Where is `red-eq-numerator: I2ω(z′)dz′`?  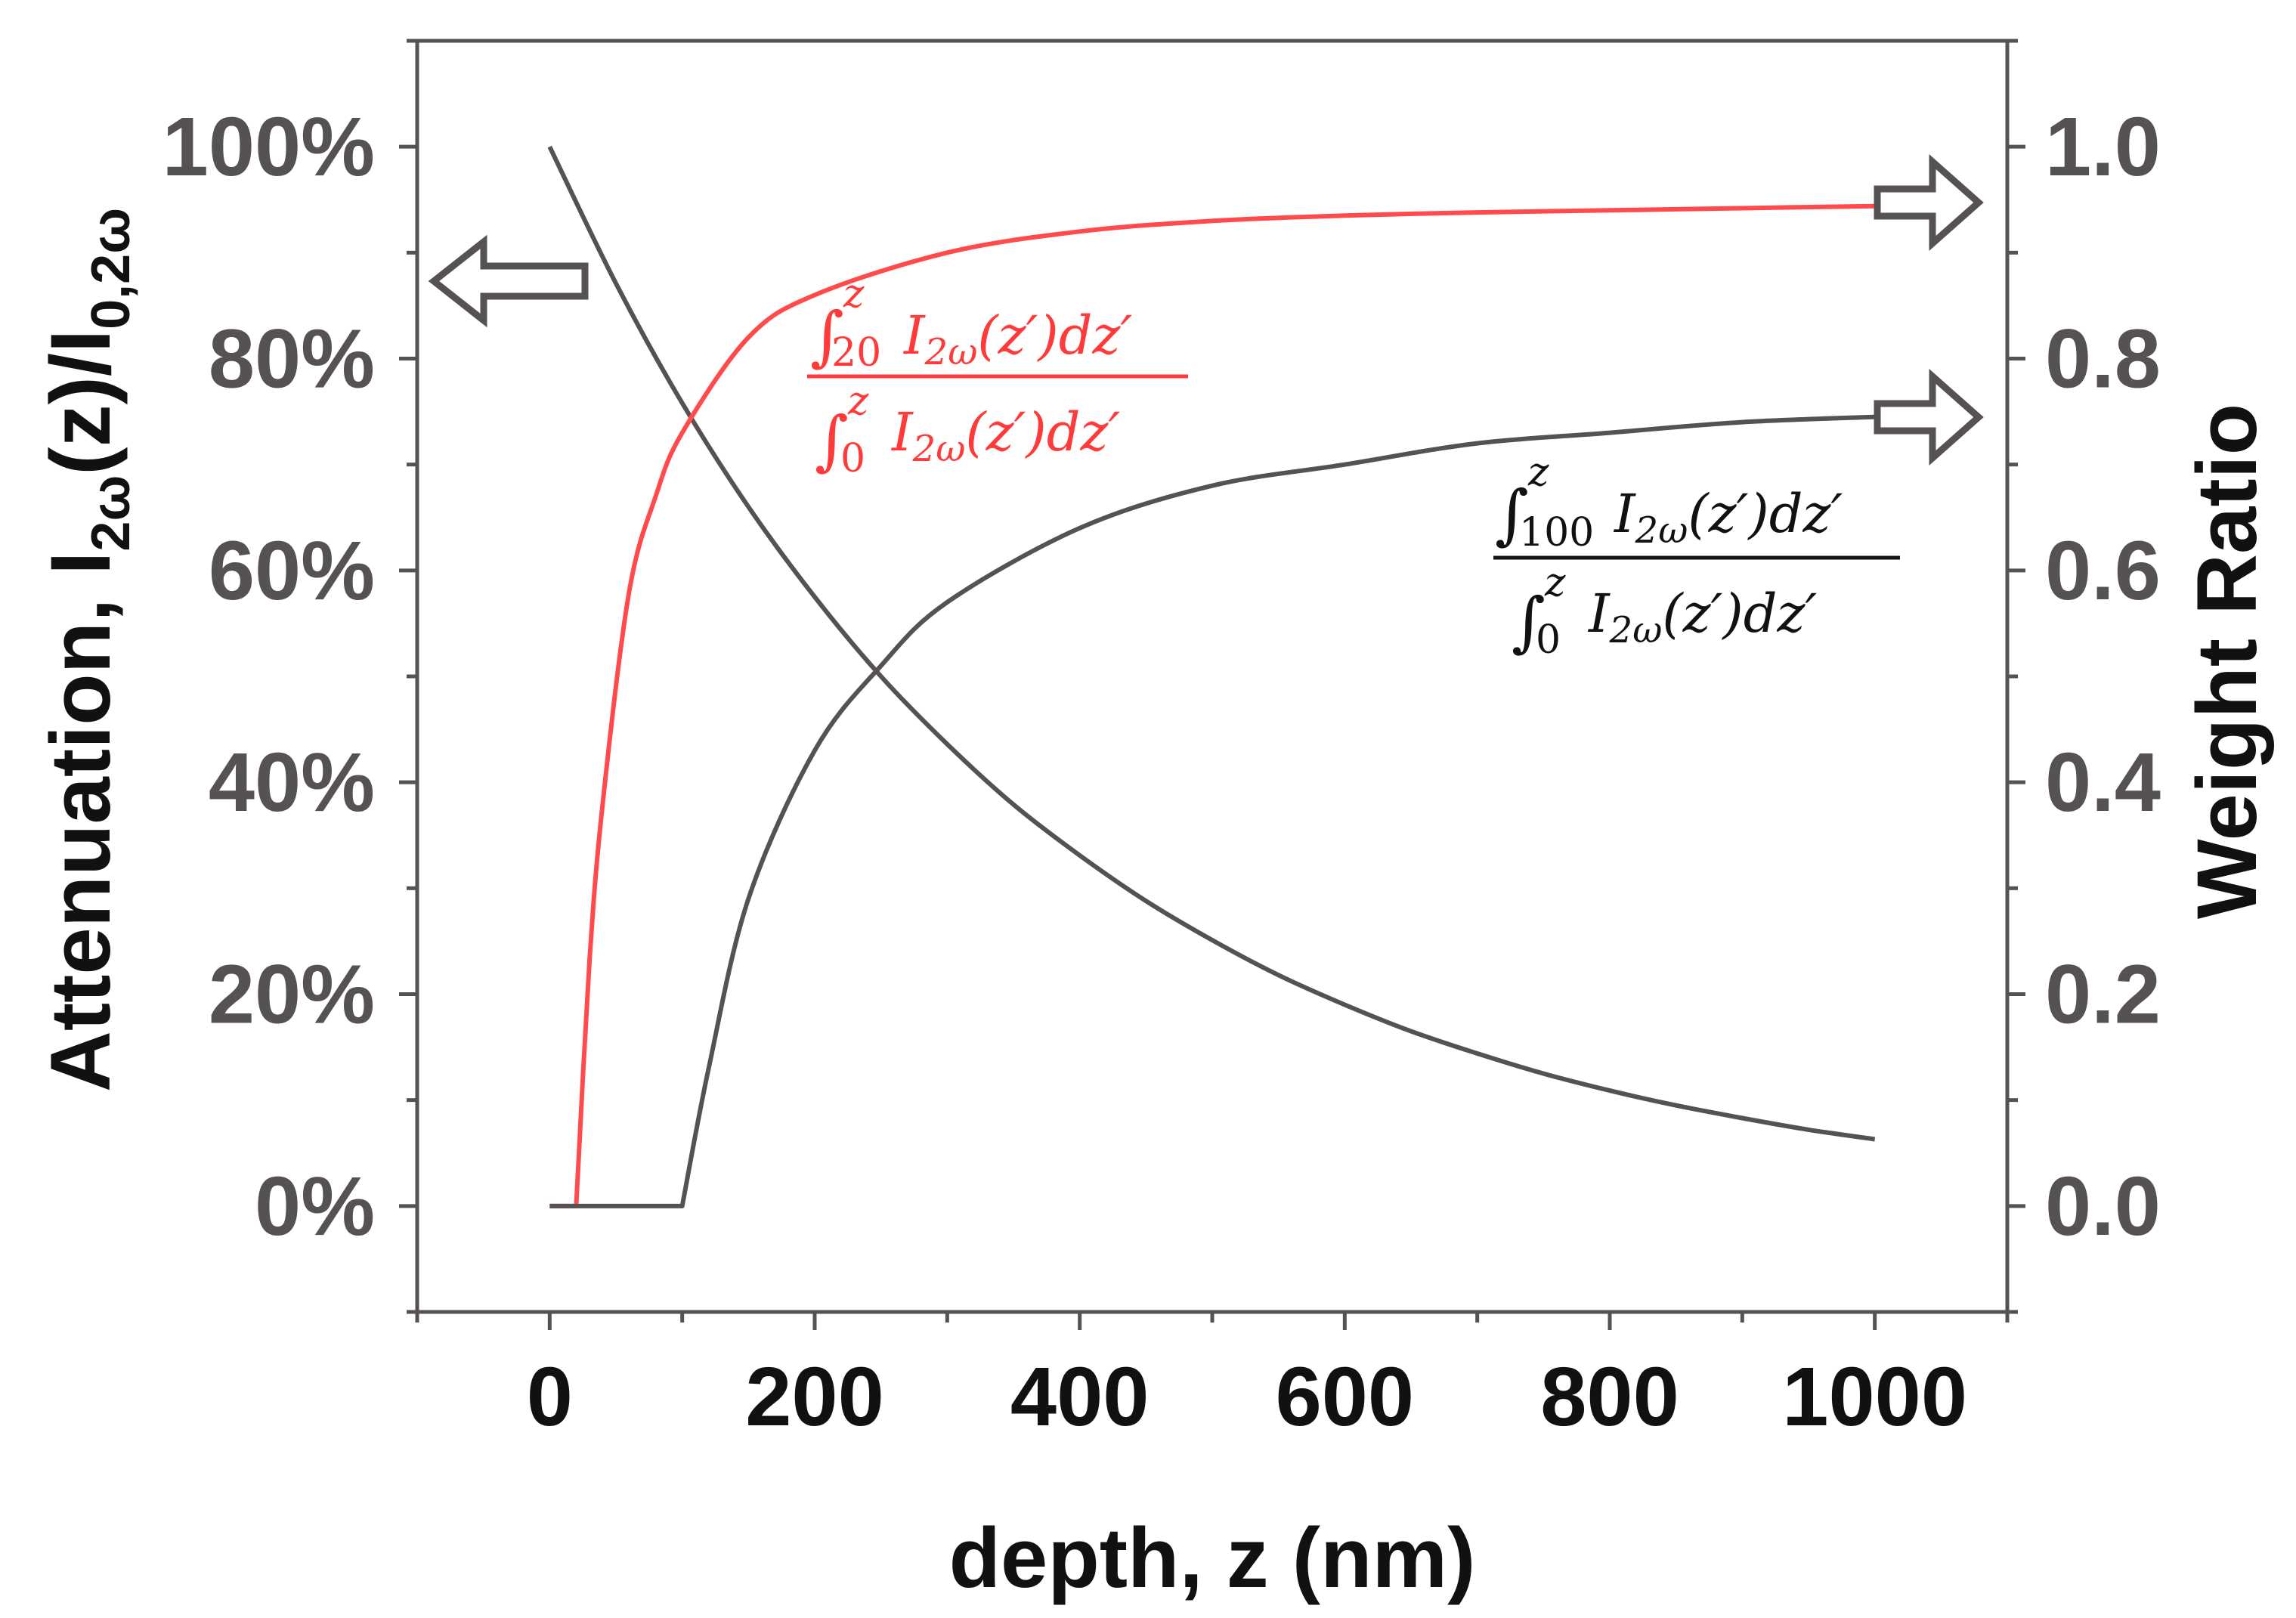
red-eq-numerator: I2ω(z′)dz′ is located at coordinates (1017, 339).